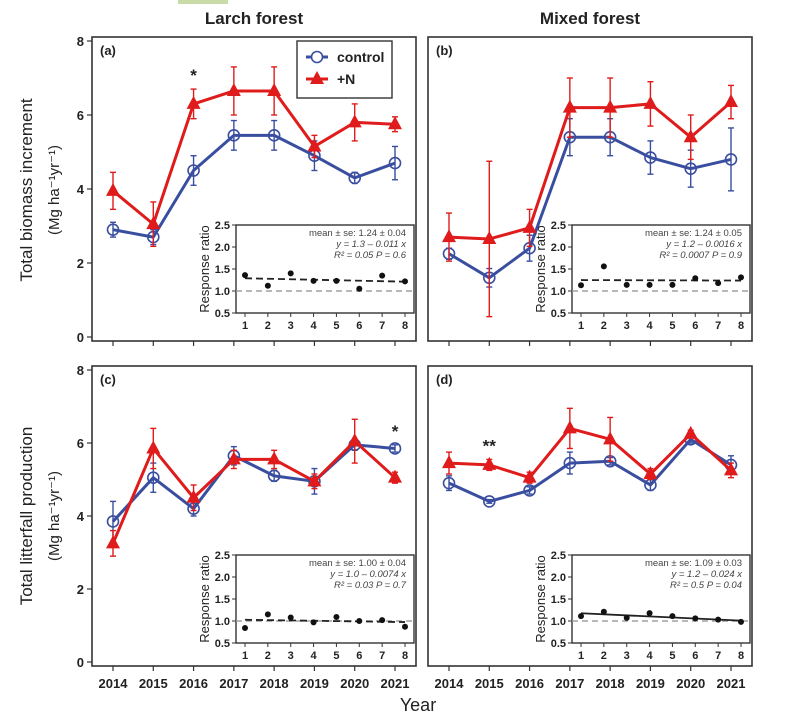 The image size is (800, 718). Describe the element at coordinates (581, 326) in the screenshot. I see `inset-x-tick-label: 1` at that location.